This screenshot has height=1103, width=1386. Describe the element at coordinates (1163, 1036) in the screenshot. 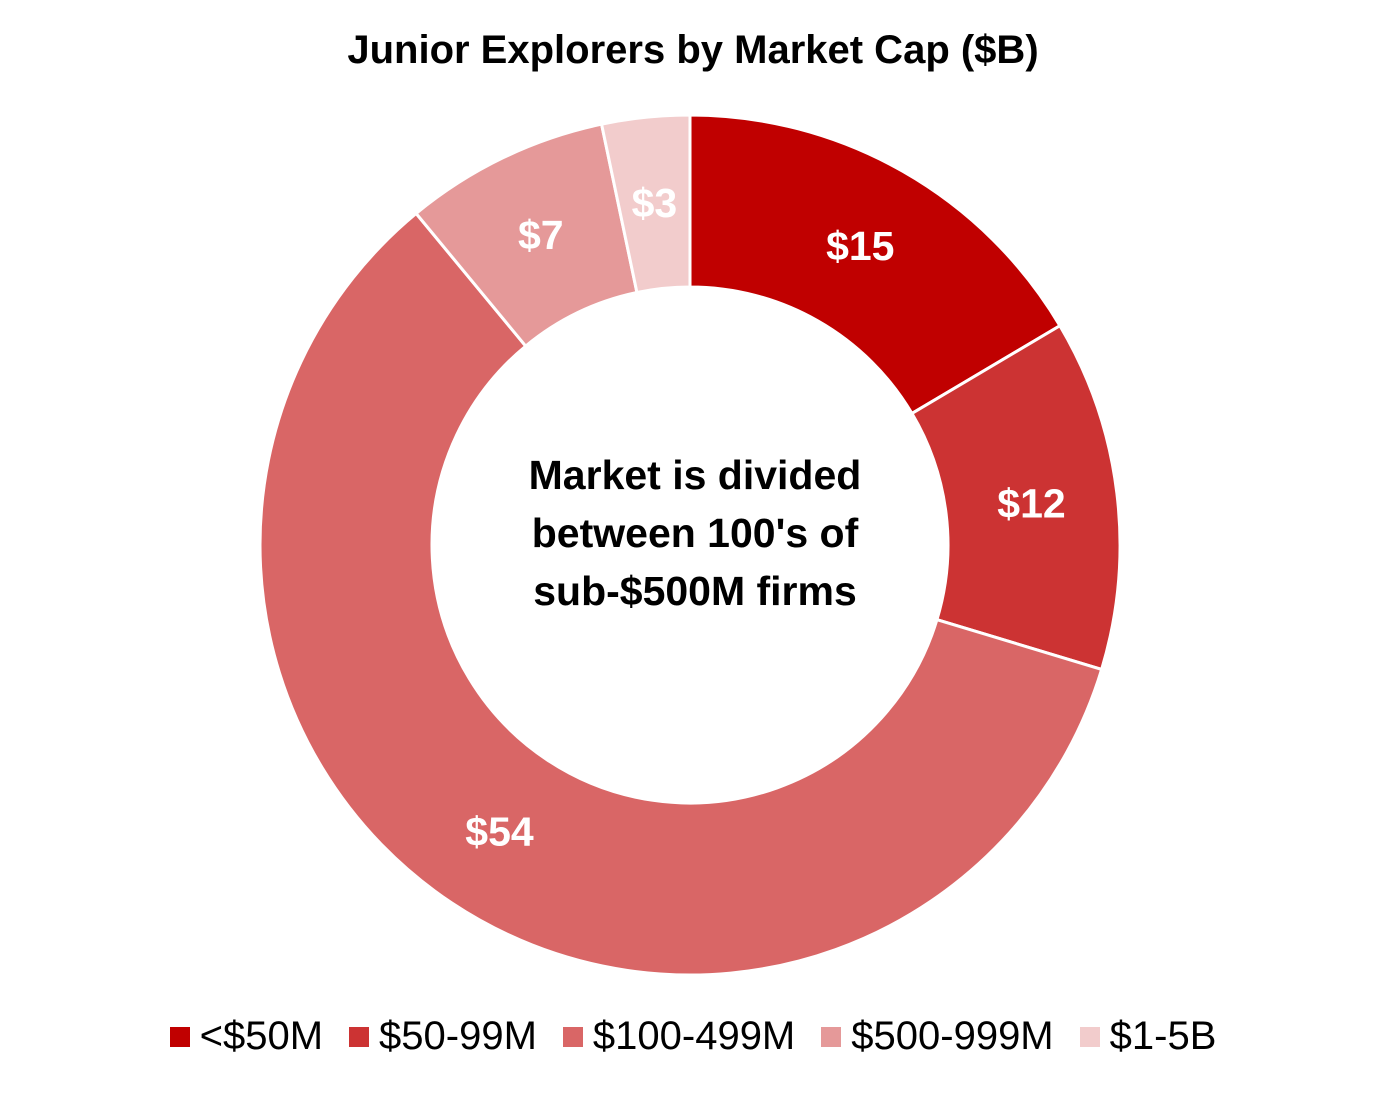

I see `legend-label: $1-5B` at that location.